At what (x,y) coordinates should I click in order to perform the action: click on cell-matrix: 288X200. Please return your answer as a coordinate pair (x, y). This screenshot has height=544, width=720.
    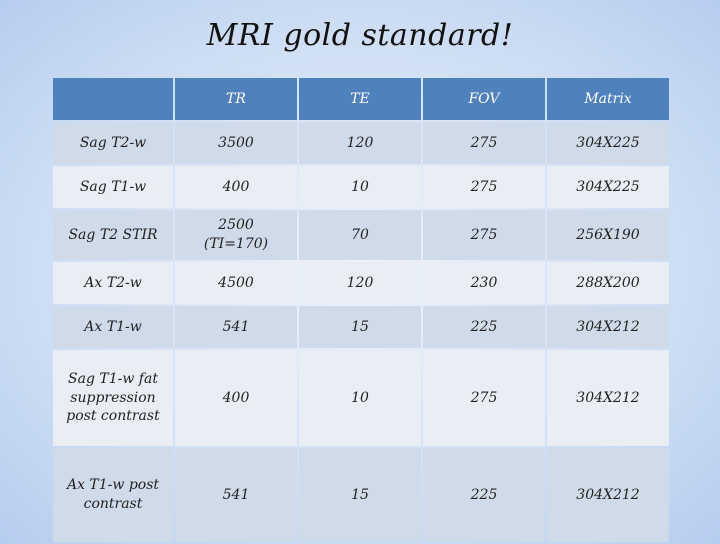
    Looking at the image, I should click on (608, 283).